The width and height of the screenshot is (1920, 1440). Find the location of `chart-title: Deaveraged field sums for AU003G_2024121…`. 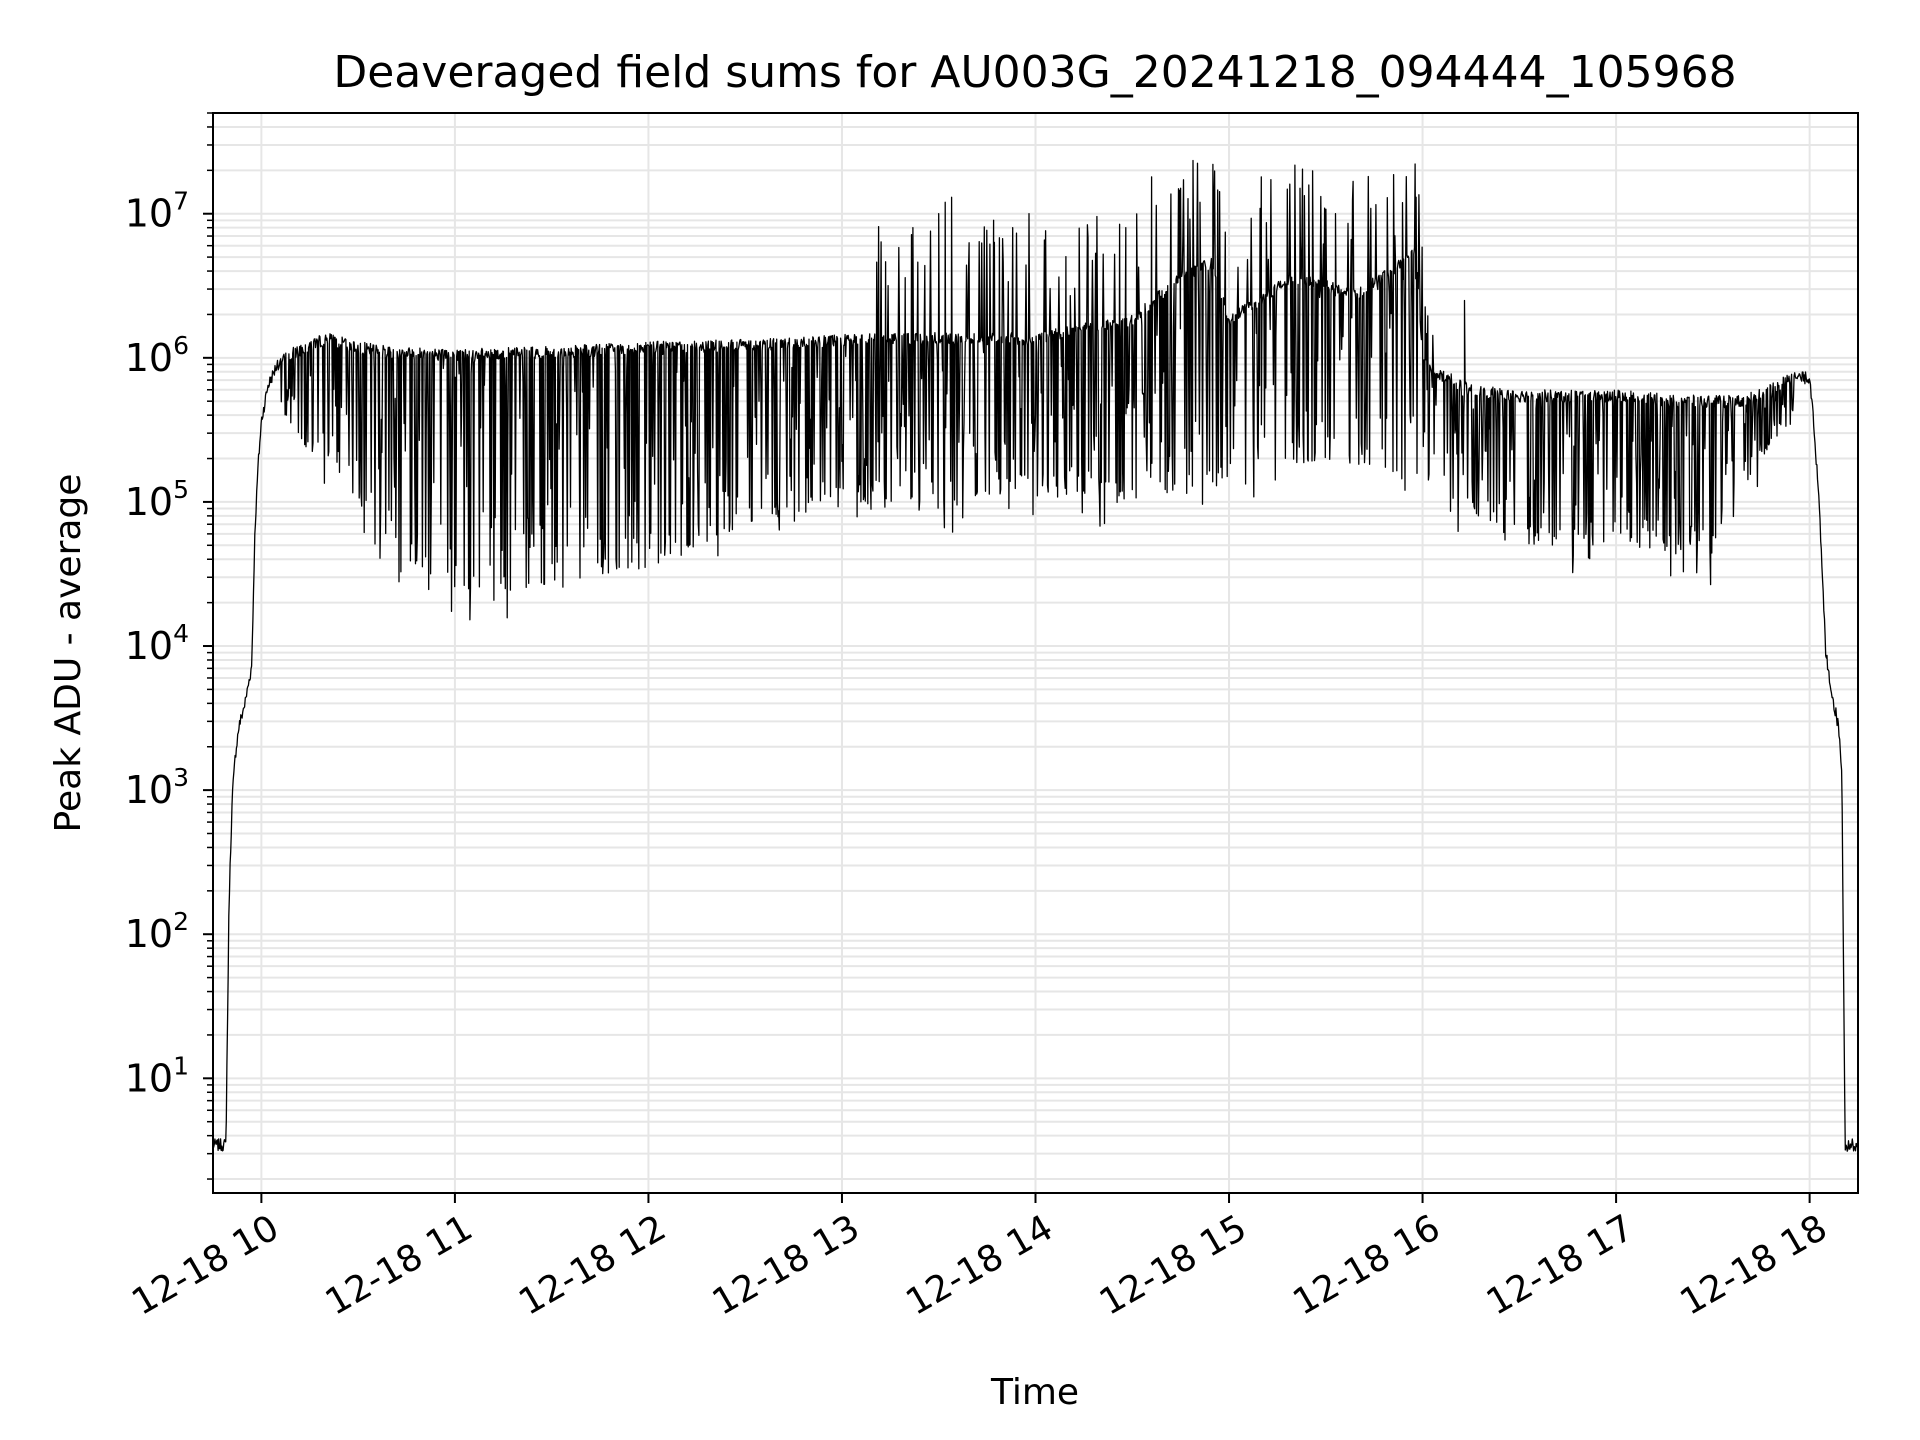

chart-title: Deaveraged field sums for AU003G_2024121… is located at coordinates (1034, 72).